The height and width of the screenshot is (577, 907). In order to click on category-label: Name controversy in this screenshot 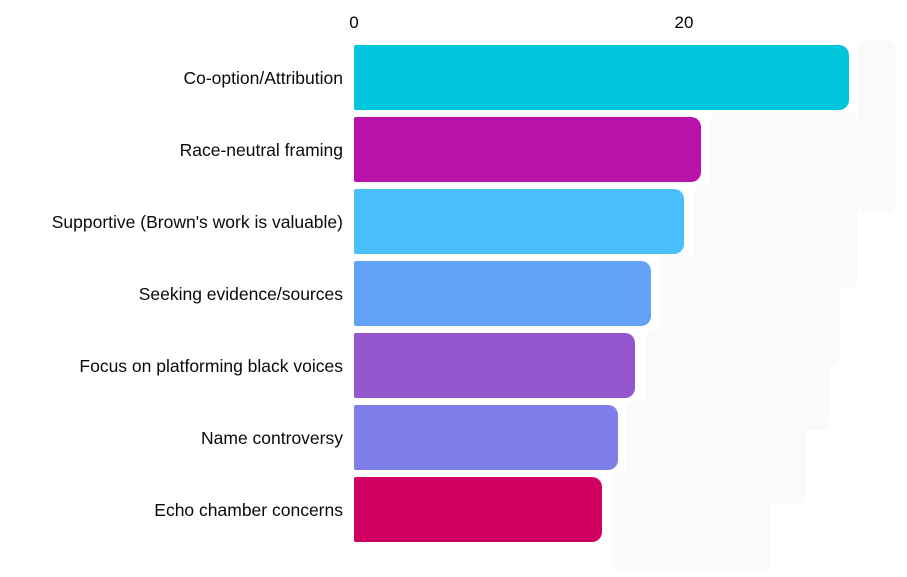, I will do `click(272, 437)`.